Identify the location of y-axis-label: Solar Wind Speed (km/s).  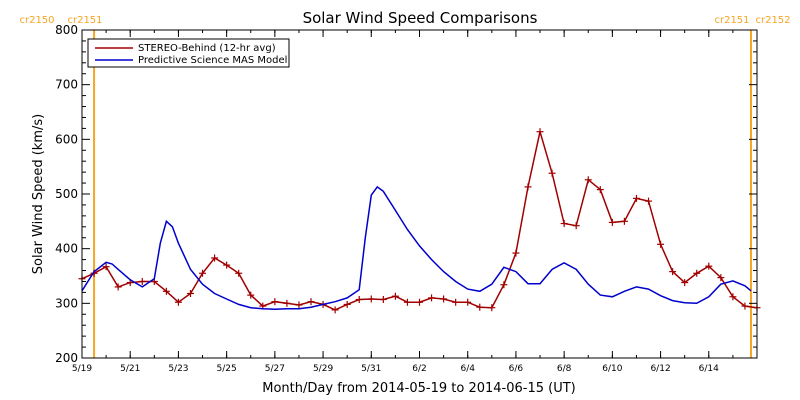
(38, 194).